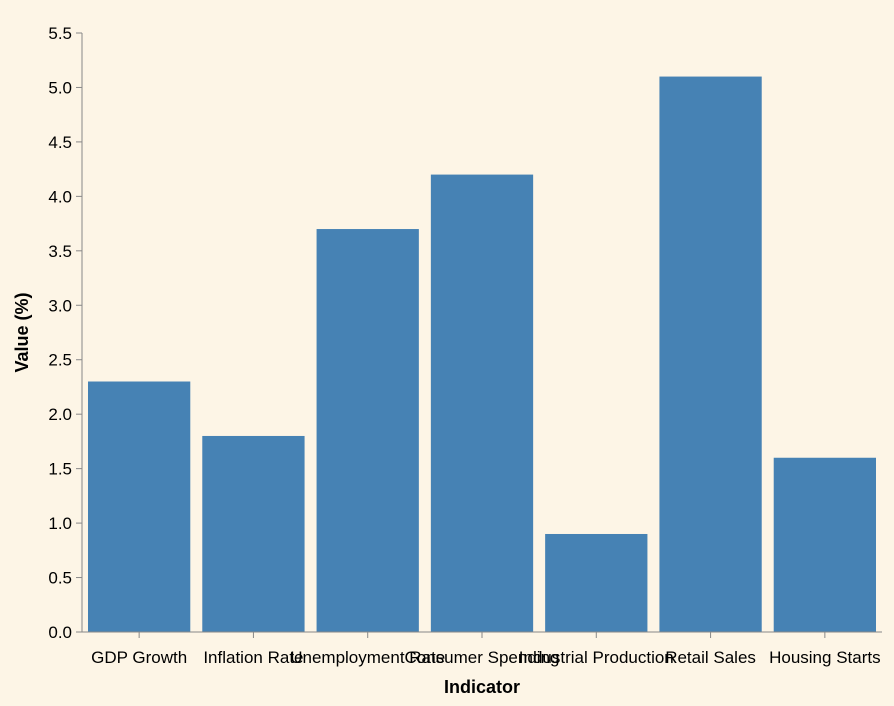 The image size is (894, 706). Describe the element at coordinates (60, 523) in the screenshot. I see `y-tick-label: 1.0` at that location.